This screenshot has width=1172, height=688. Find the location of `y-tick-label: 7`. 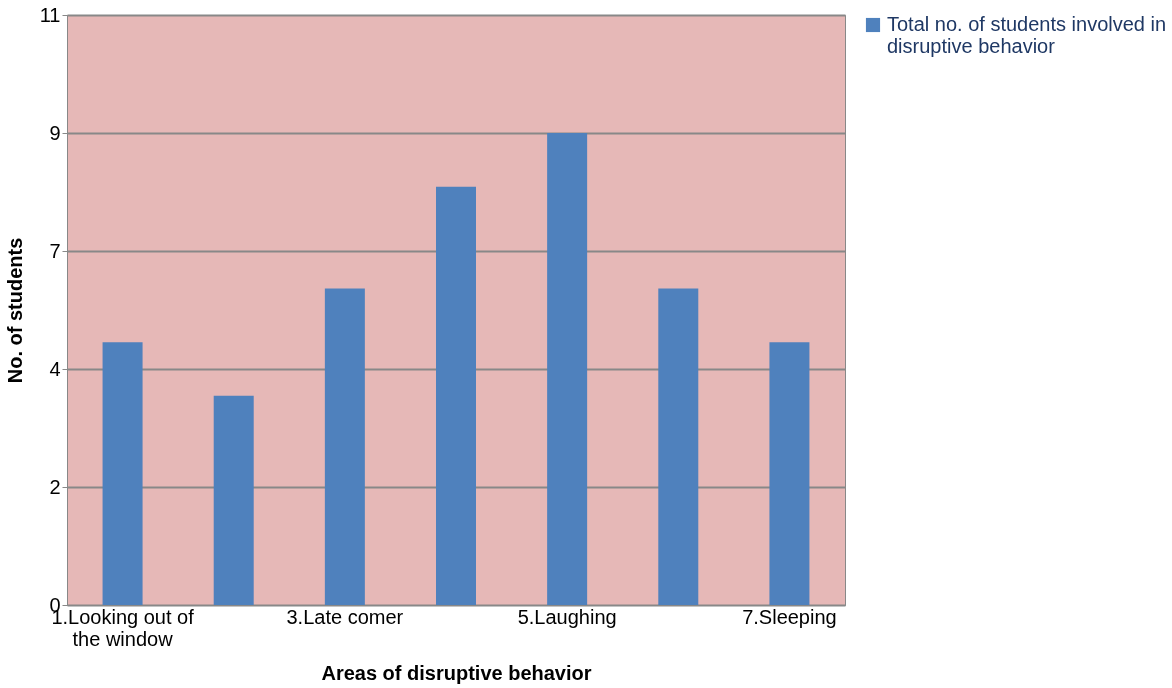

y-tick-label: 7 is located at coordinates (55, 250).